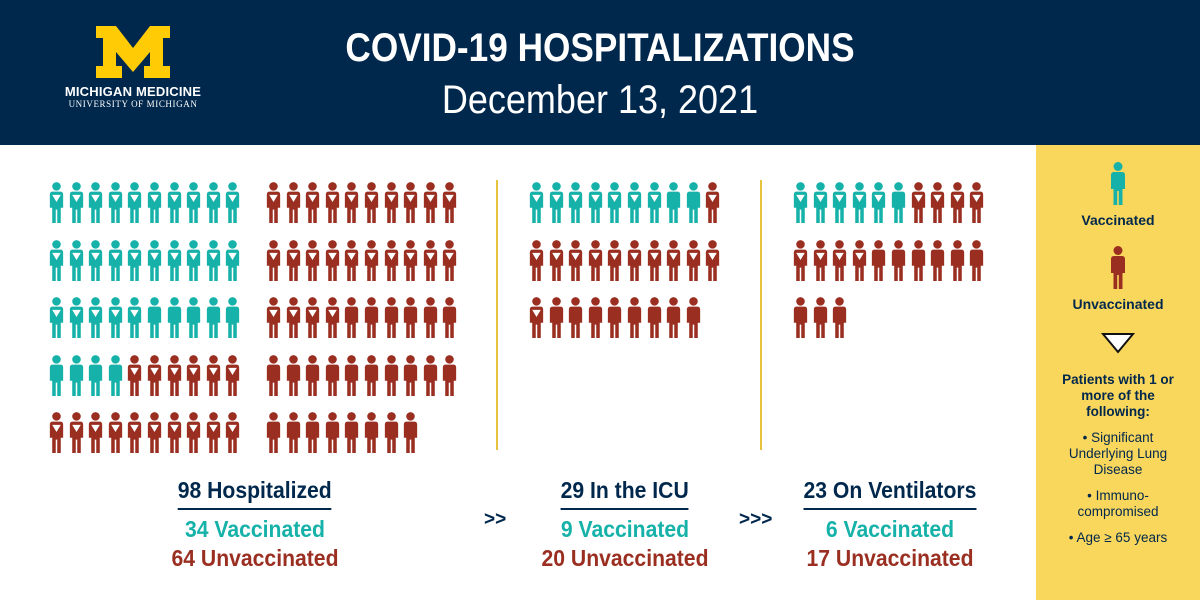  Describe the element at coordinates (600, 48) in the screenshot. I see `page-title: COVID-19 HOSPITALIZATIONS` at that location.